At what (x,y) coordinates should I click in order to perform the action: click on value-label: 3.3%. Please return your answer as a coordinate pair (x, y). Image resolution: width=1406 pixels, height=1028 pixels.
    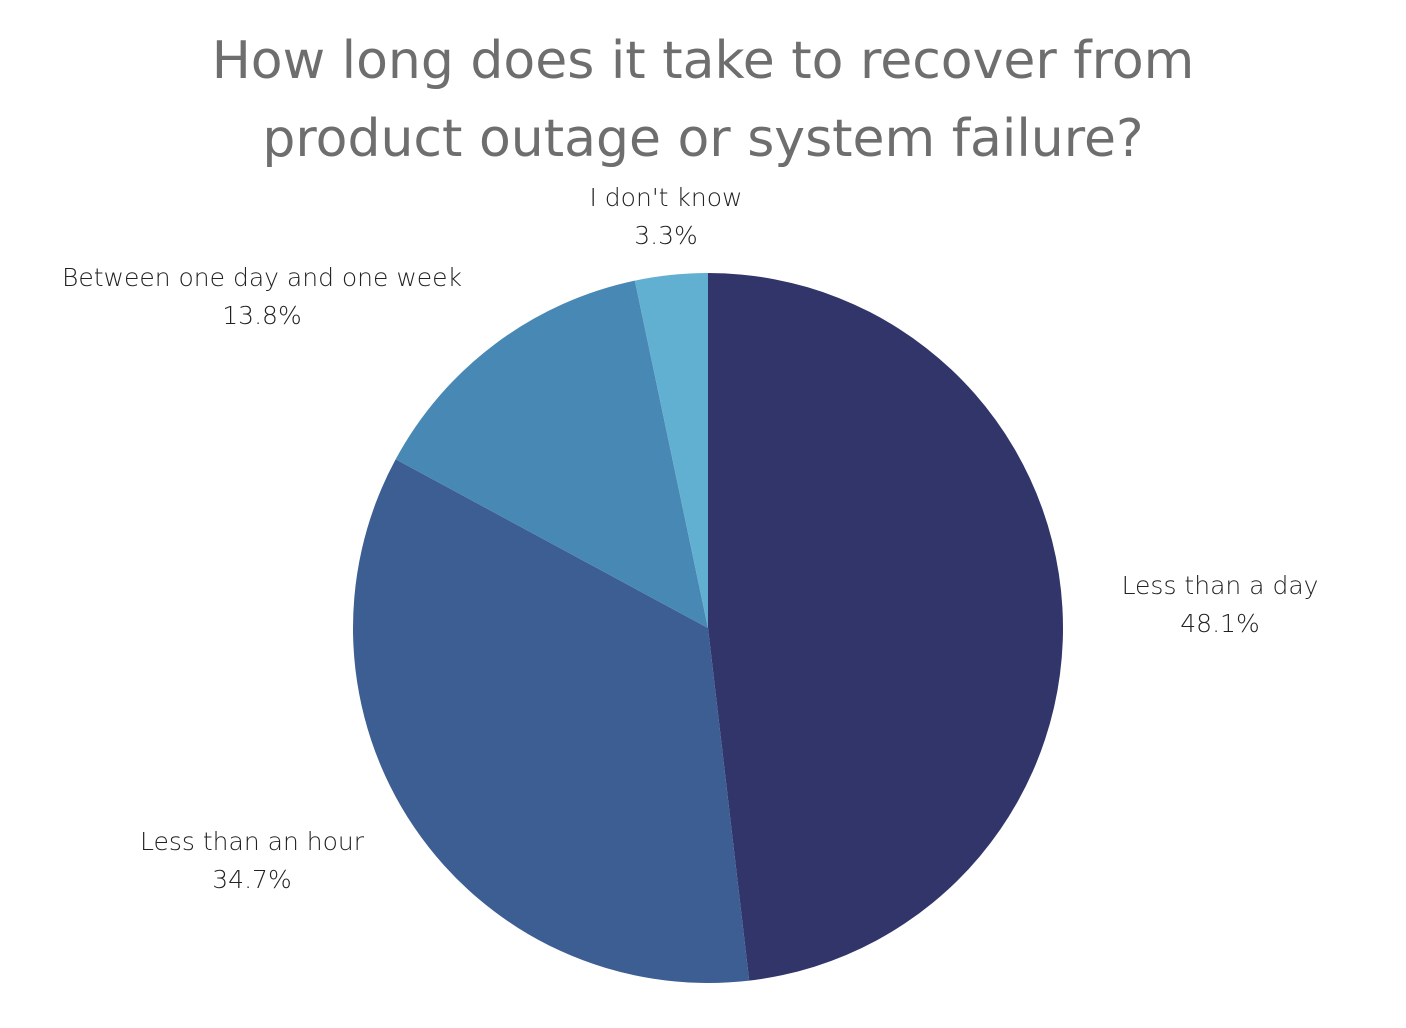
    Looking at the image, I should click on (666, 235).